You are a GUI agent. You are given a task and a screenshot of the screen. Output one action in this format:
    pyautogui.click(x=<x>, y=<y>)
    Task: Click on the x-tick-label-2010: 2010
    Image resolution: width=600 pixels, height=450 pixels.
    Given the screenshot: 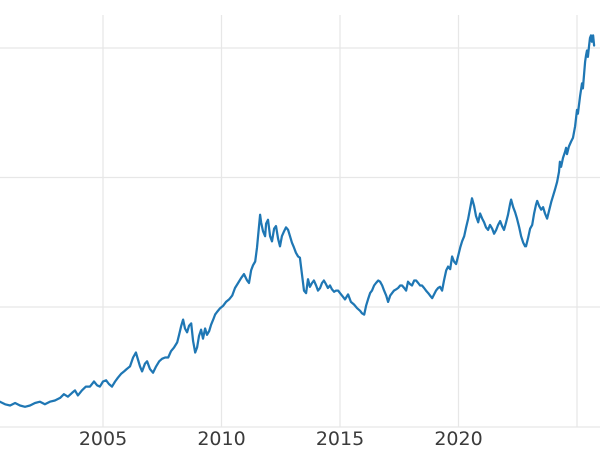 What is the action you would take?
    pyautogui.click(x=221, y=439)
    